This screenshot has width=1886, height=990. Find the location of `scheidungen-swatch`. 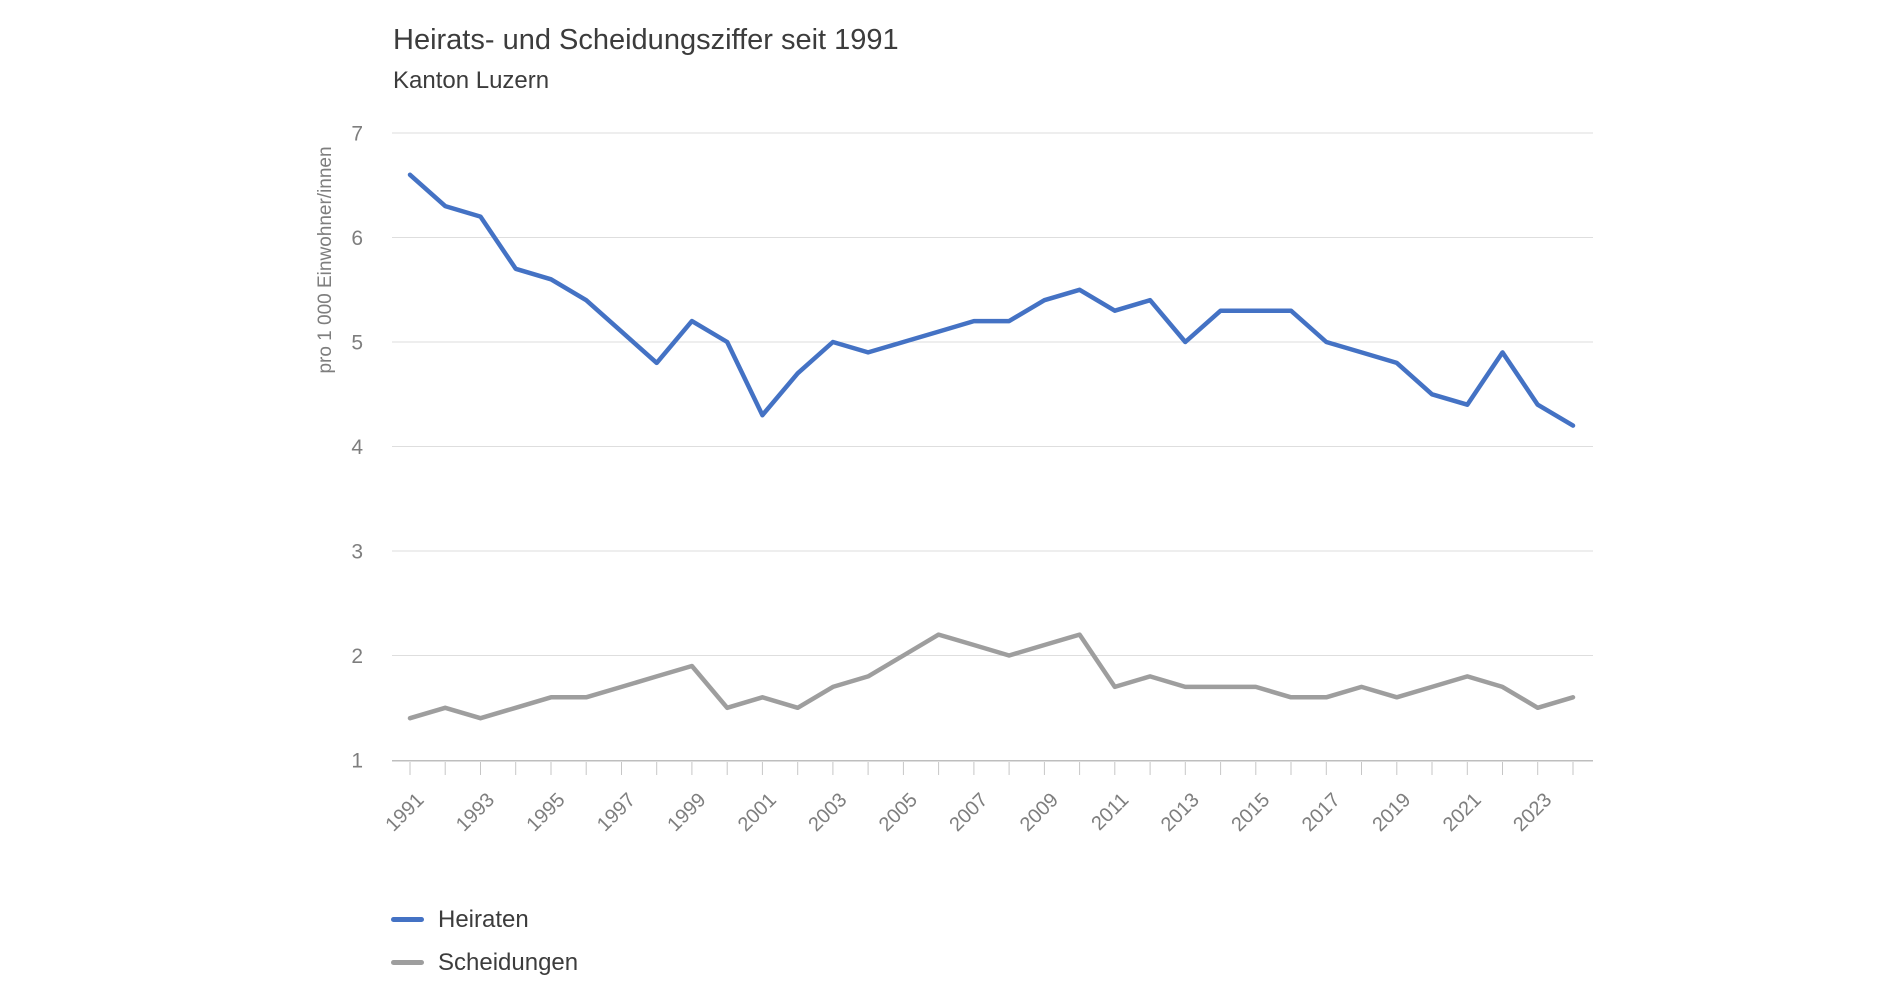

scheidungen-swatch is located at coordinates (407, 962).